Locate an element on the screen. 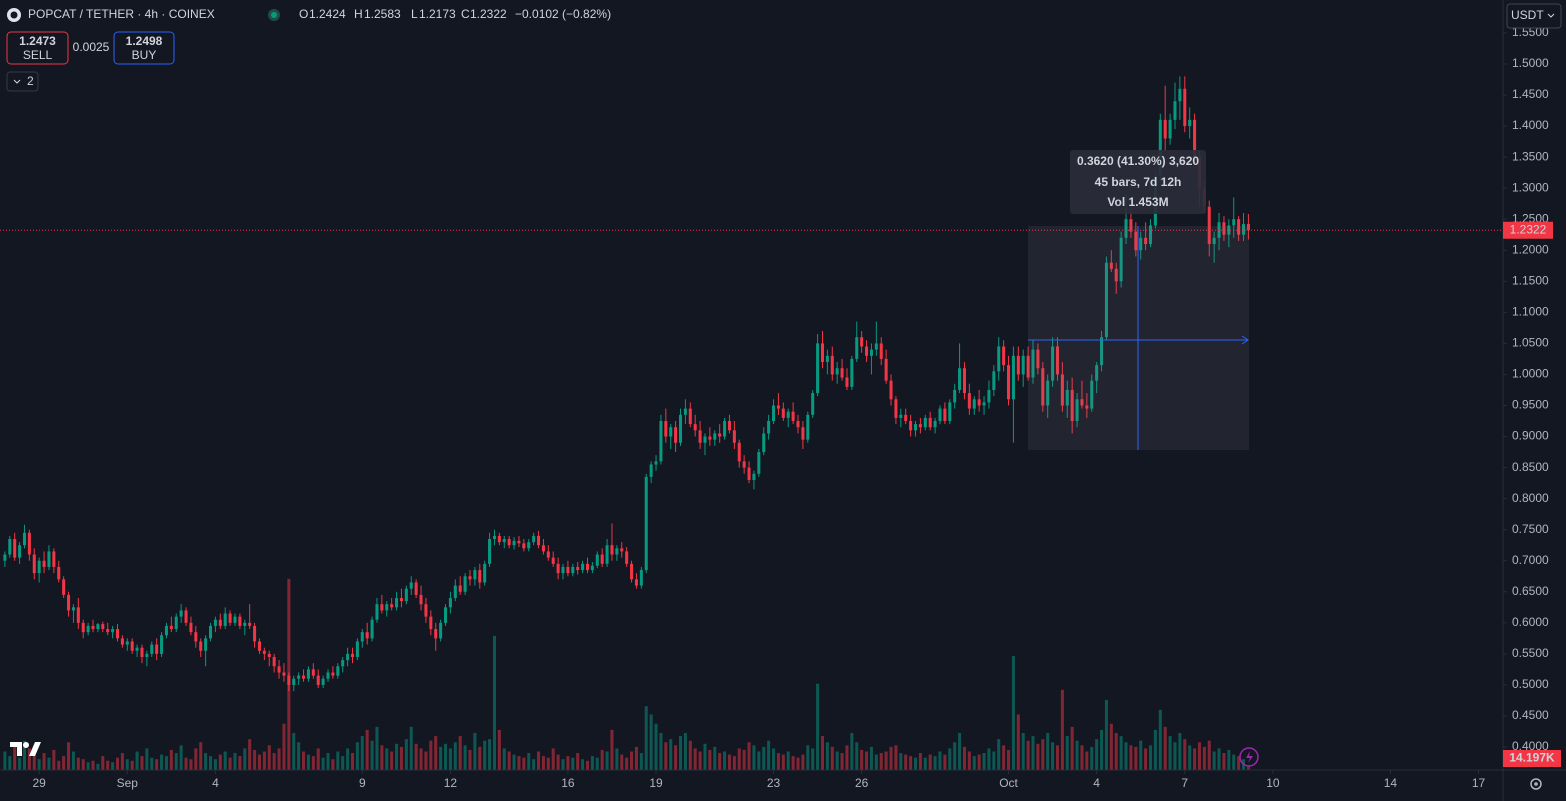 The image size is (1566, 801). buy-button: 1.2498 BUY is located at coordinates (144, 48).